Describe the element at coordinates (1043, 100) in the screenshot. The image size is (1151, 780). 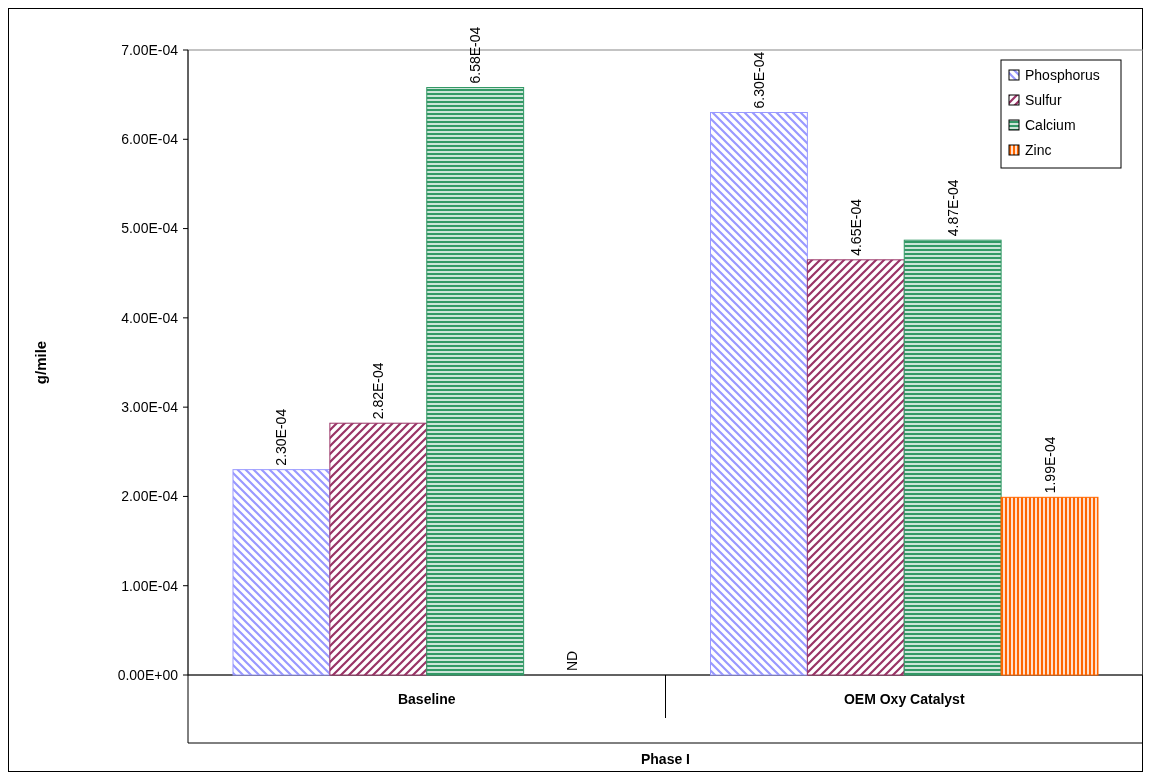
I see `legend-label: Sulfur` at that location.